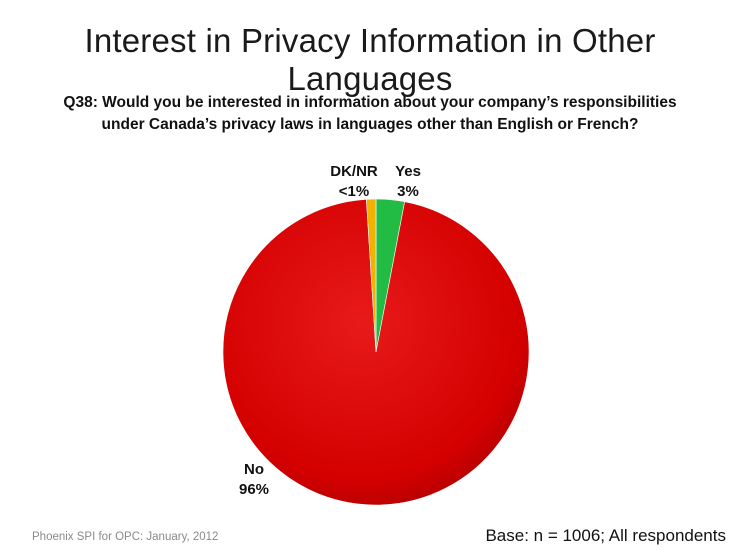 The height and width of the screenshot is (555, 740). I want to click on pie-labels: No 96% Yes 3% DK/NR <1%, so click(330, 330).